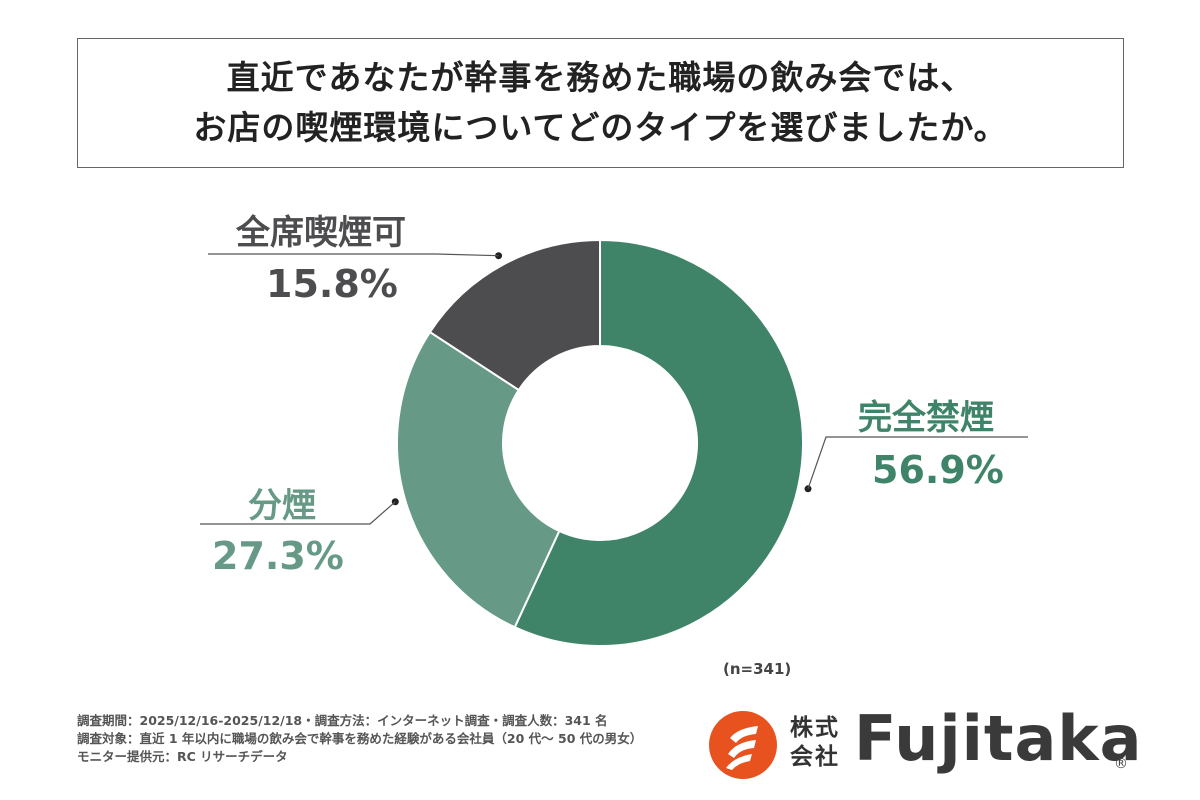 Image resolution: width=1200 pixels, height=800 pixels. Describe the element at coordinates (757, 669) in the screenshot. I see `sample-size-label: (n=341)` at that location.